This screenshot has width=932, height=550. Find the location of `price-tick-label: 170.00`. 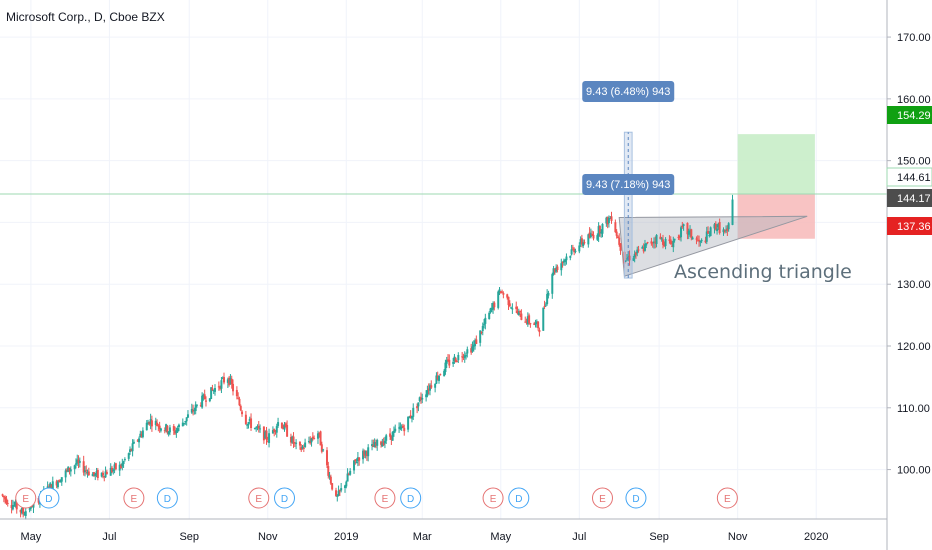

price-tick-label: 170.00 is located at coordinates (914, 38).